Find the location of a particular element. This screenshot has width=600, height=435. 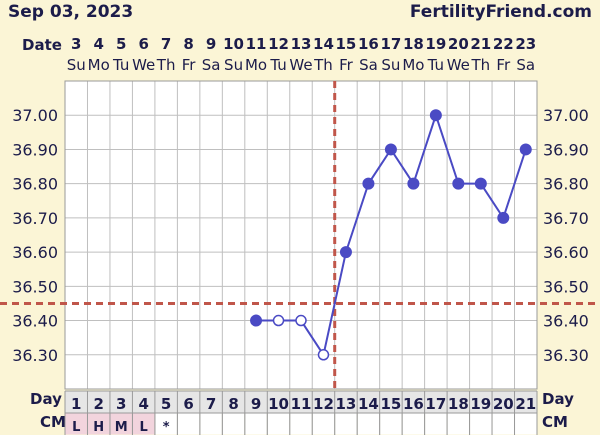

date-number: 4 is located at coordinates (98, 44).